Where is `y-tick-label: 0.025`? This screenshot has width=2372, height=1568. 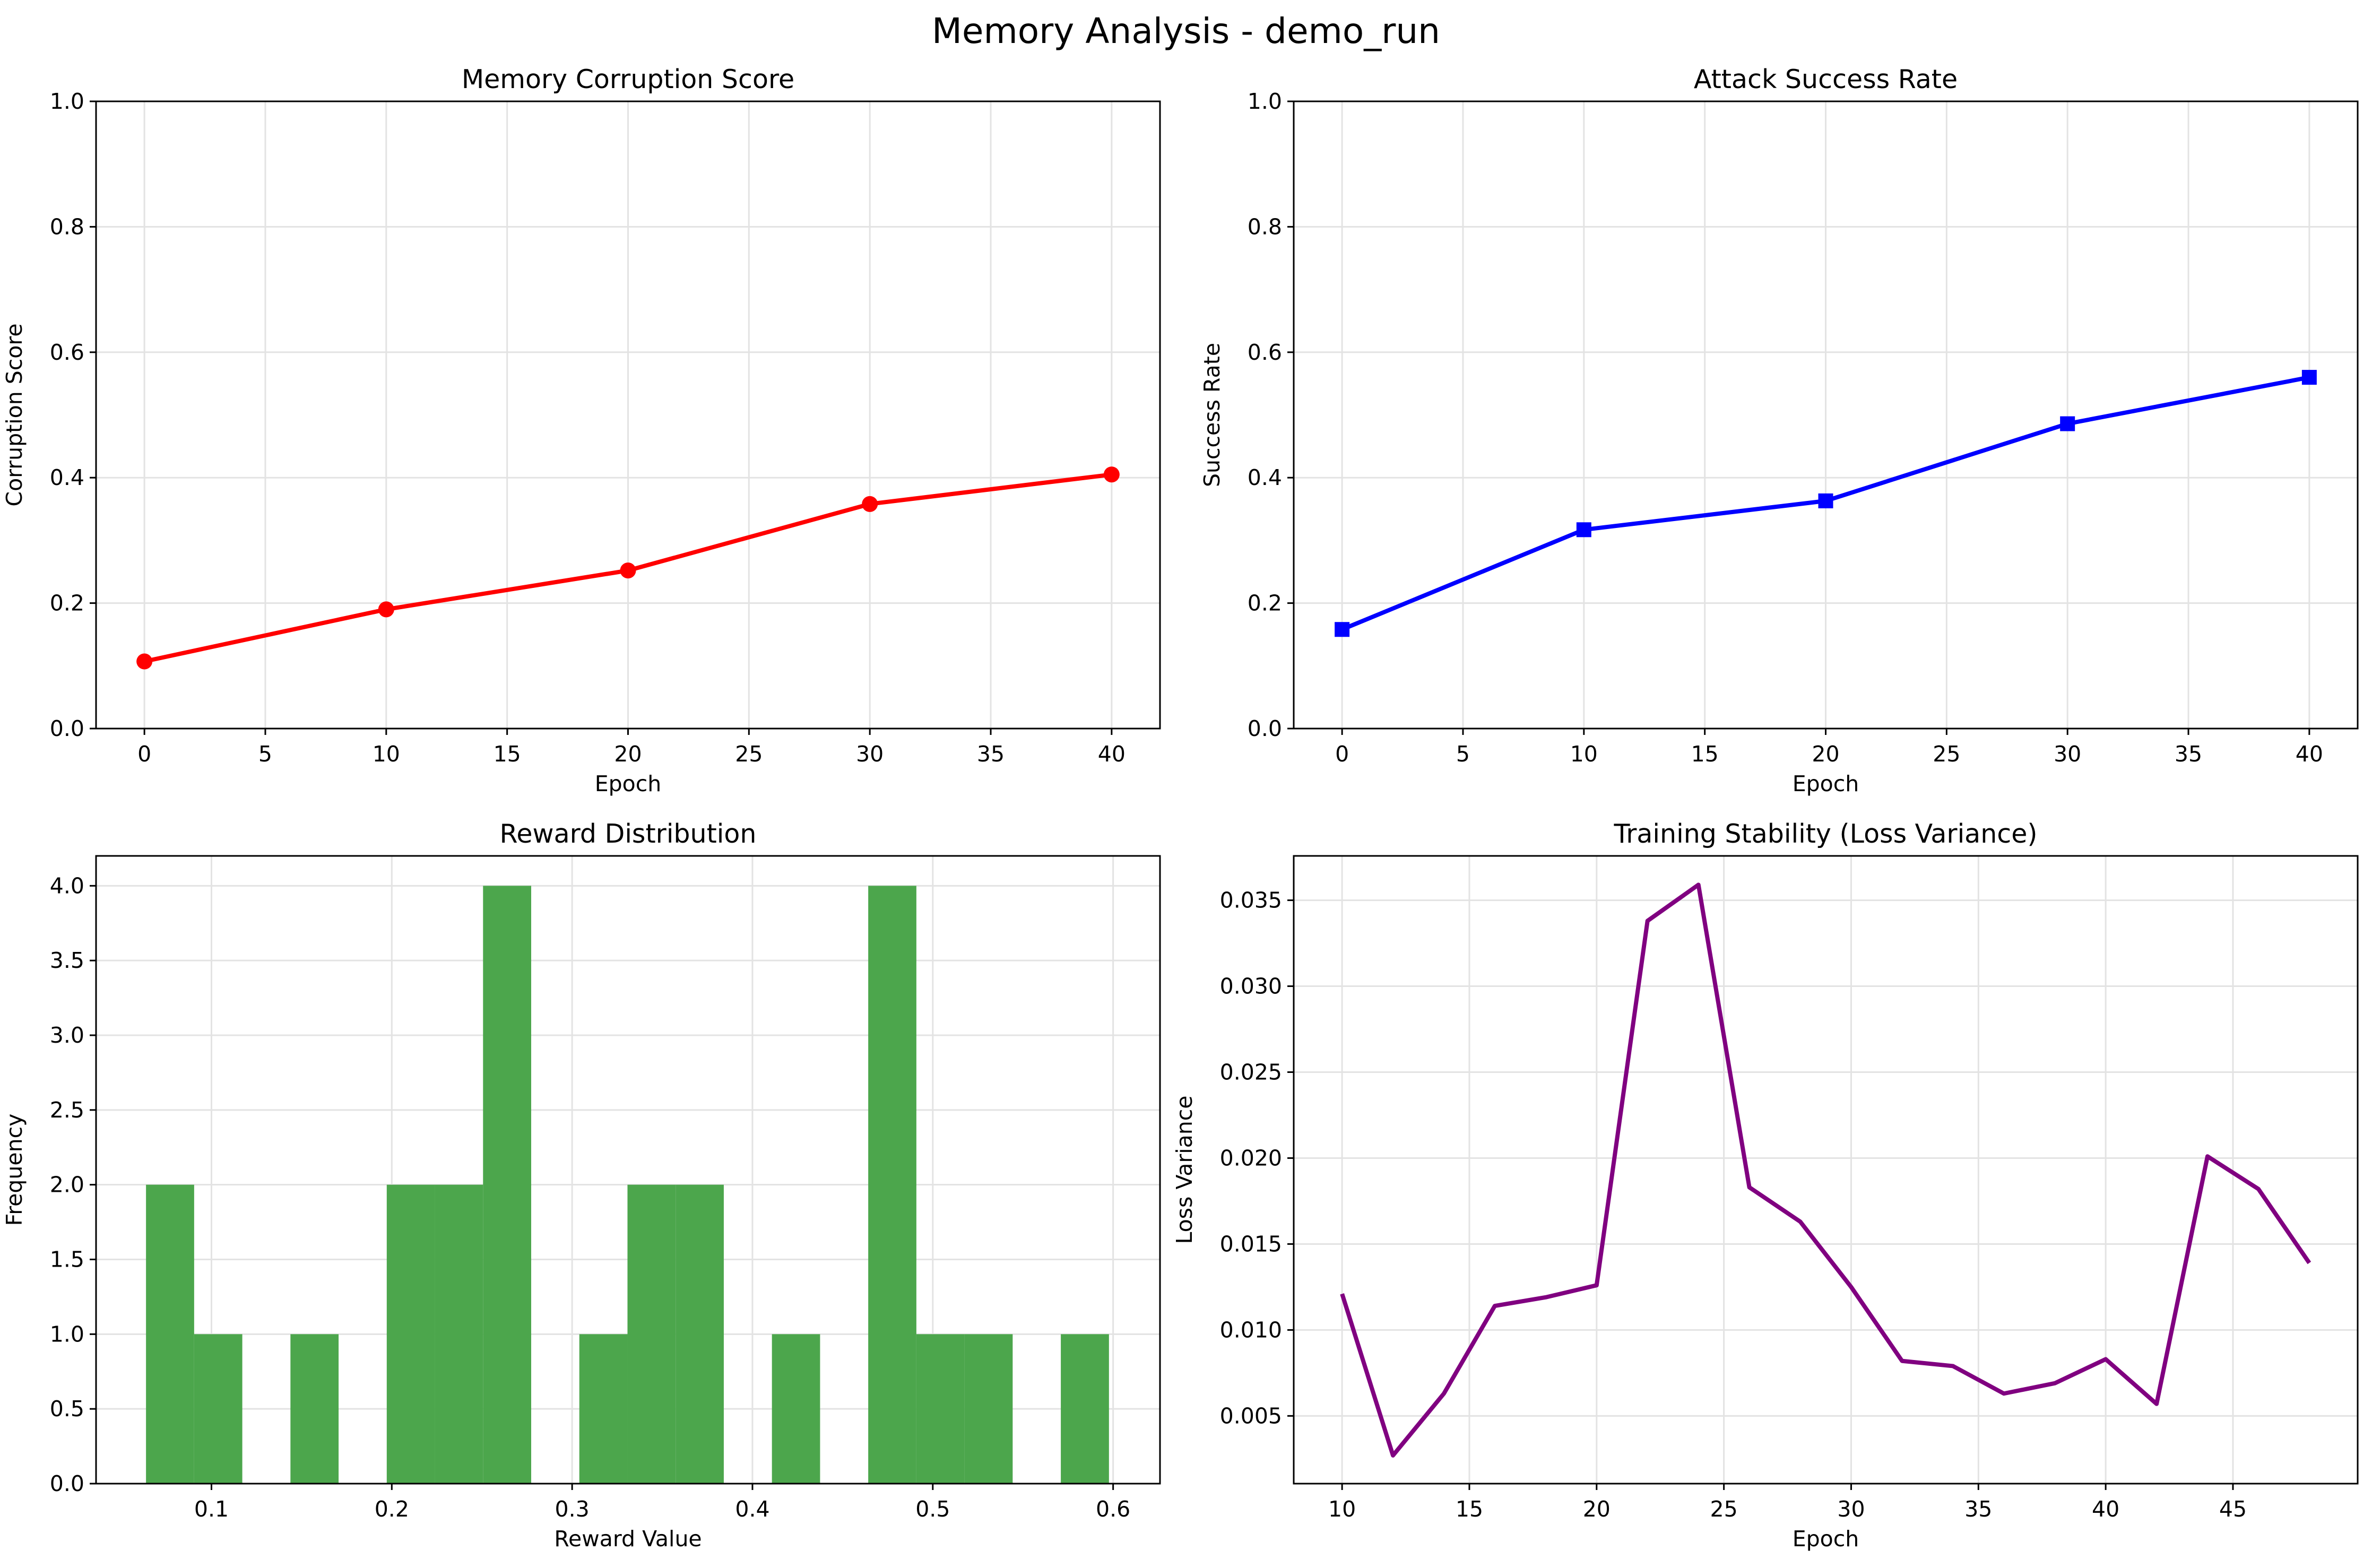 y-tick-label: 0.025 is located at coordinates (1251, 1072).